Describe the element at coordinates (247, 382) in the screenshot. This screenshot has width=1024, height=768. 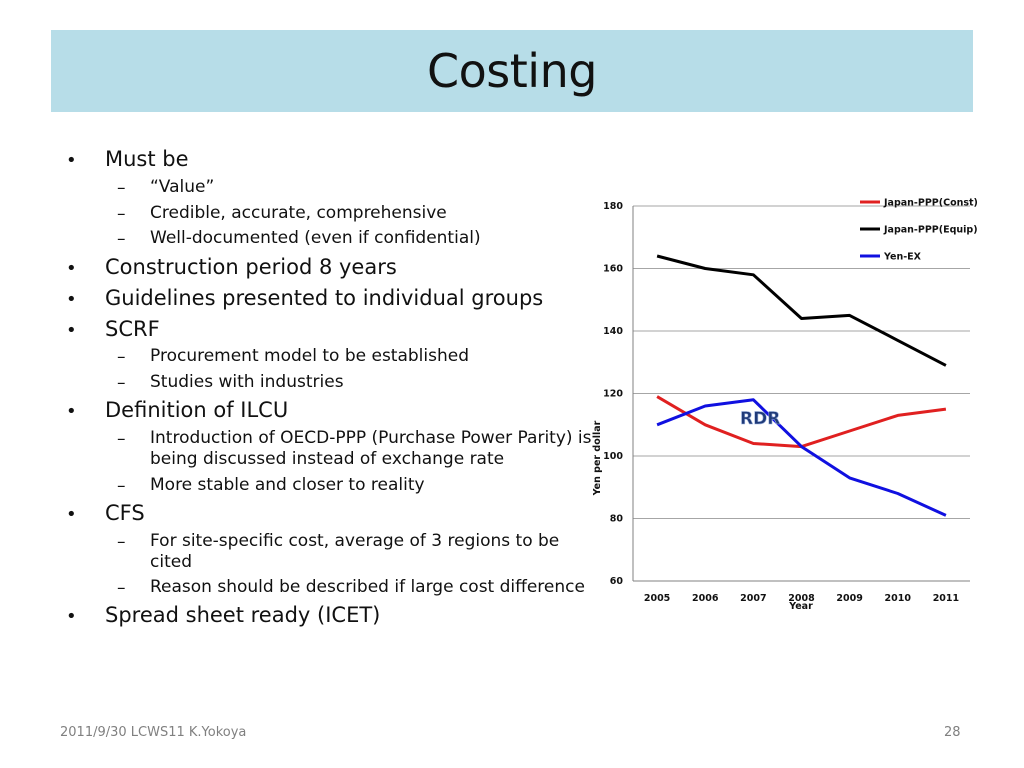
I see `sub-bullet-studies: Studies with industries` at that location.